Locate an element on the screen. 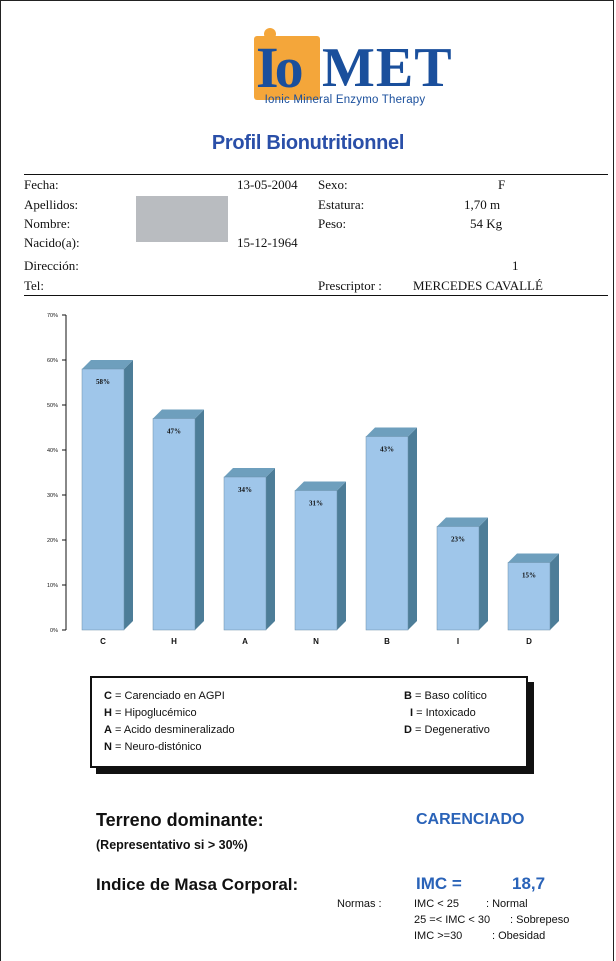 This screenshot has height=961, width=616. iomet-logo: Io MET Ionic Mineral Enzymo Therapy is located at coordinates (351, 65).